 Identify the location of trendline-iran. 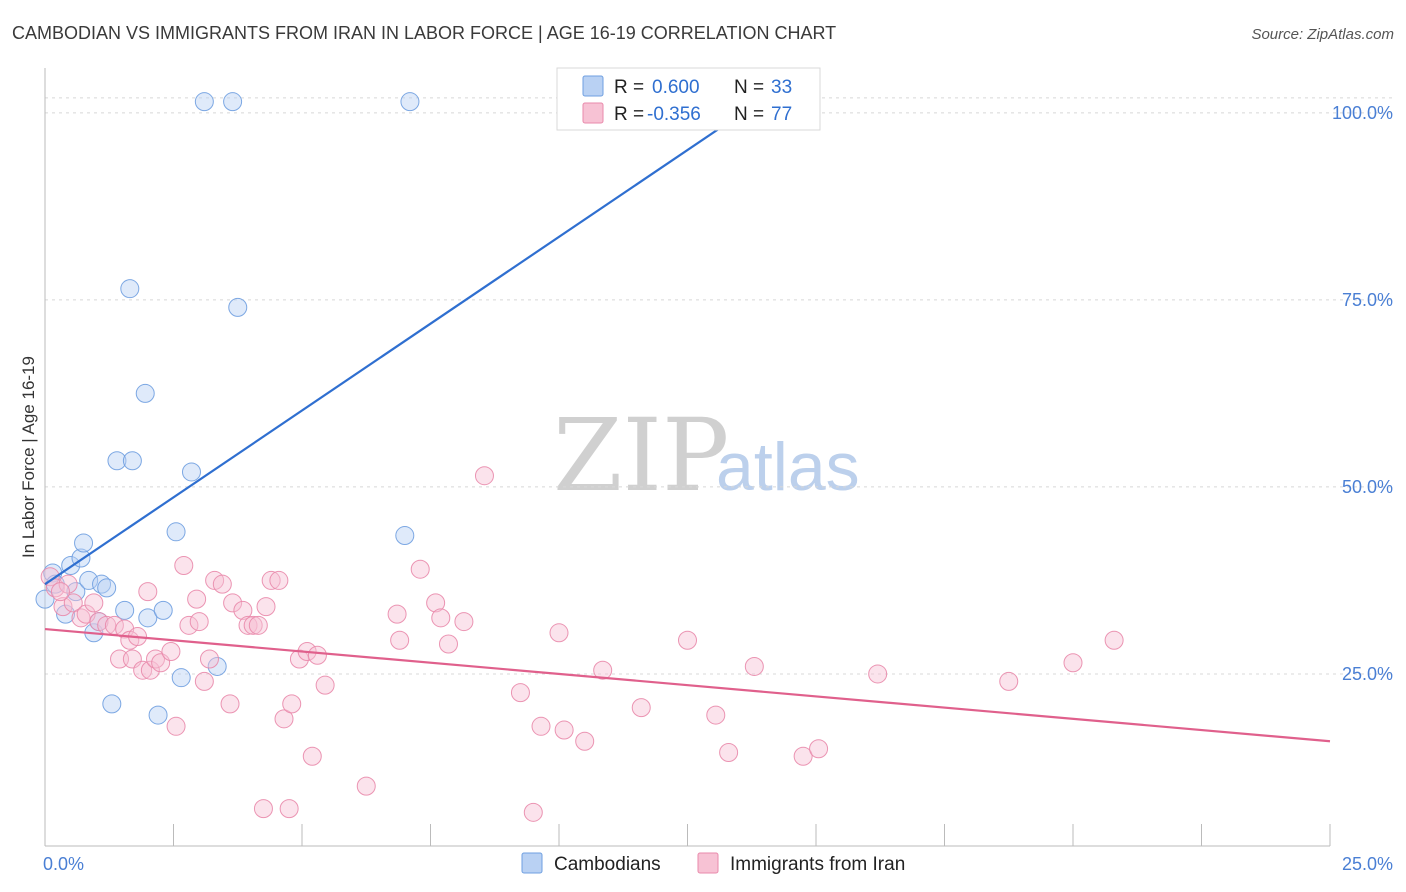
(687, 685).